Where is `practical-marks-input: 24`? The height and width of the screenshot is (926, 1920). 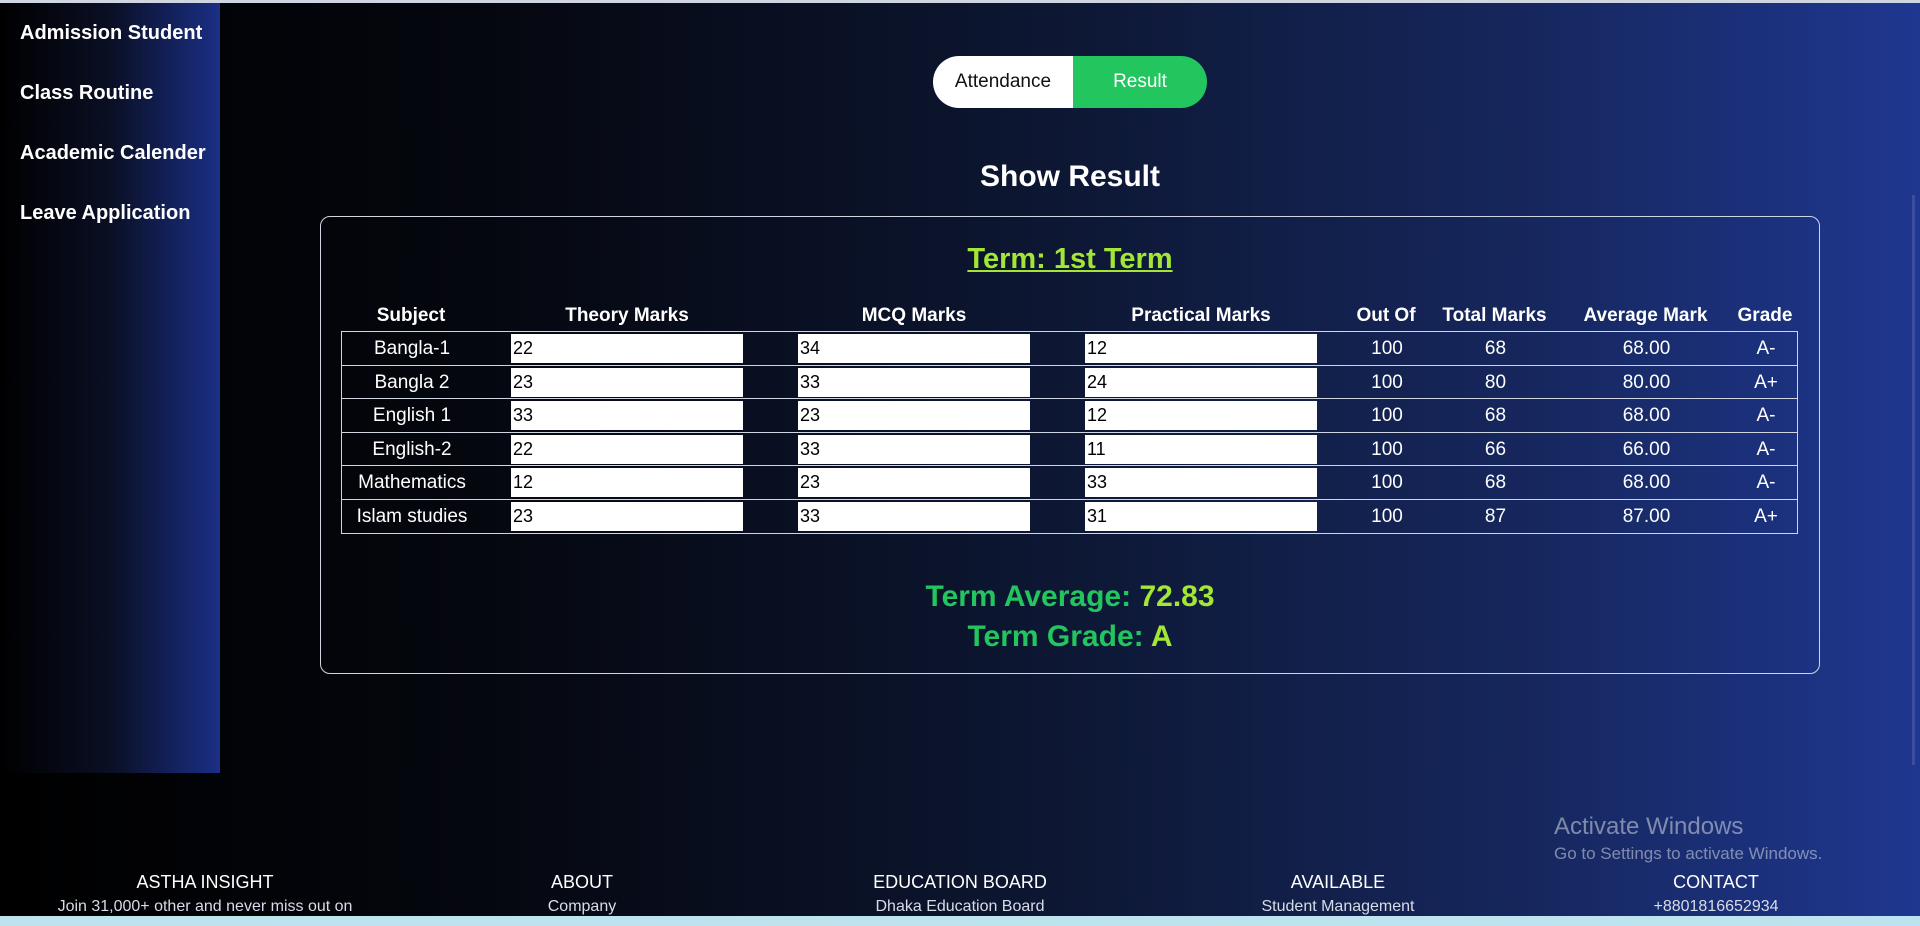
practical-marks-input: 24 is located at coordinates (1201, 382).